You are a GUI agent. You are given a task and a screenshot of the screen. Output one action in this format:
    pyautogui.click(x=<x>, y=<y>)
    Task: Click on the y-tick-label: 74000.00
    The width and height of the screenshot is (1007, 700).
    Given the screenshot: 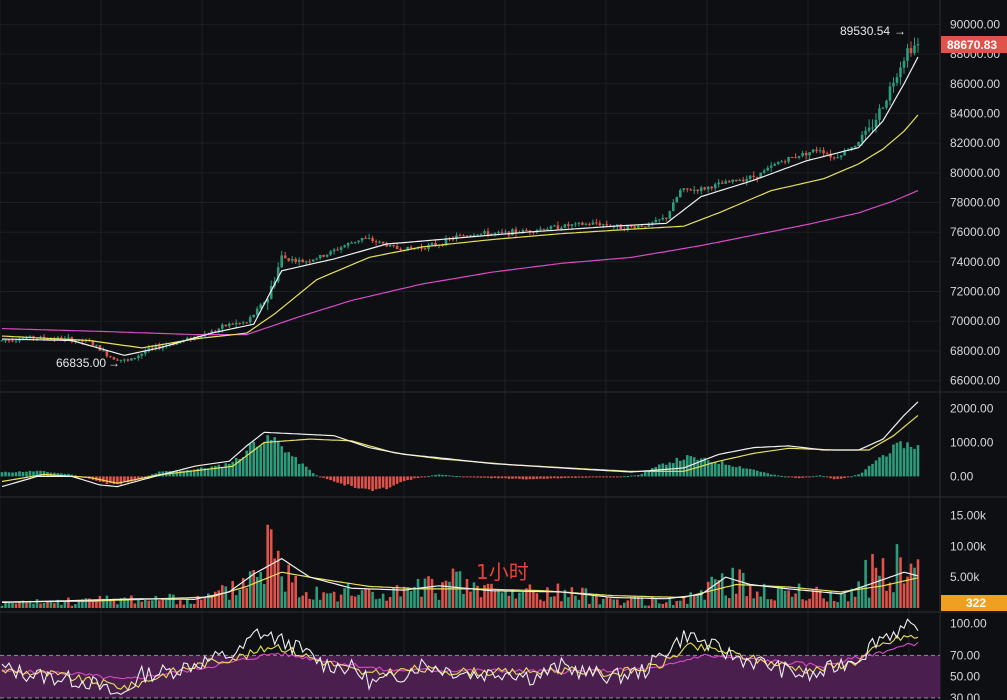 What is the action you would take?
    pyautogui.click(x=975, y=262)
    